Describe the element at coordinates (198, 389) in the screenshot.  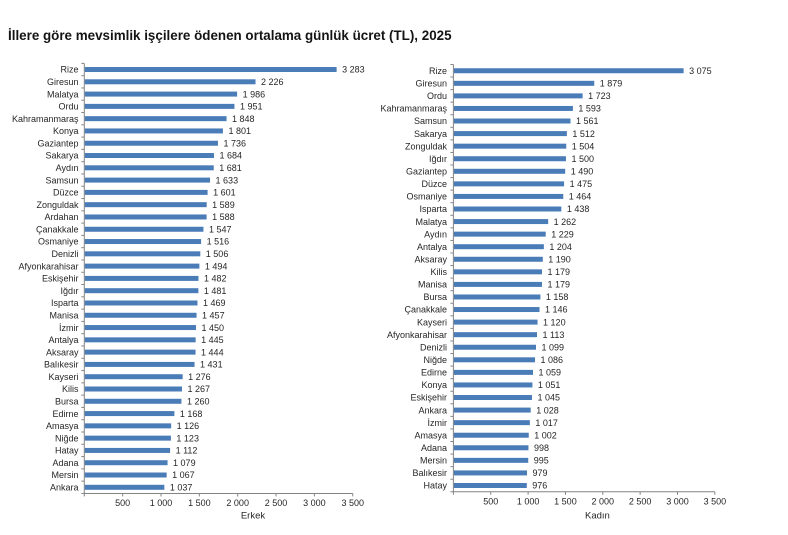
I see `svg-text: 1 267` at that location.